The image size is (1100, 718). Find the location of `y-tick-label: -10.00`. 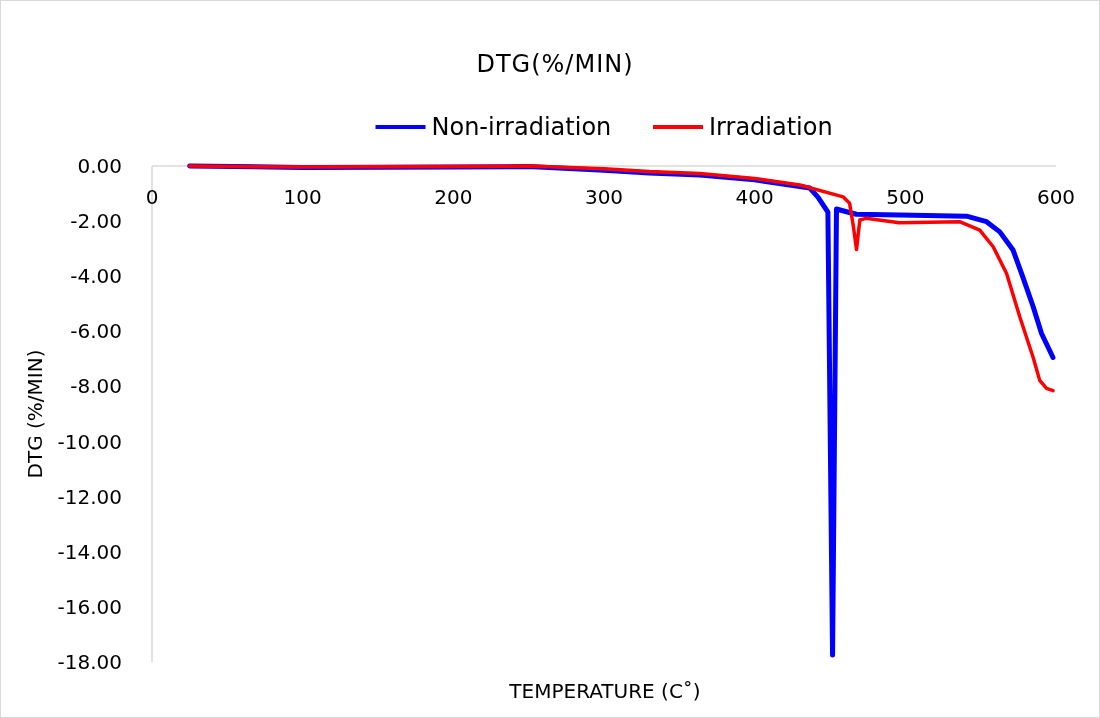

y-tick-label: -10.00 is located at coordinates (89, 441).